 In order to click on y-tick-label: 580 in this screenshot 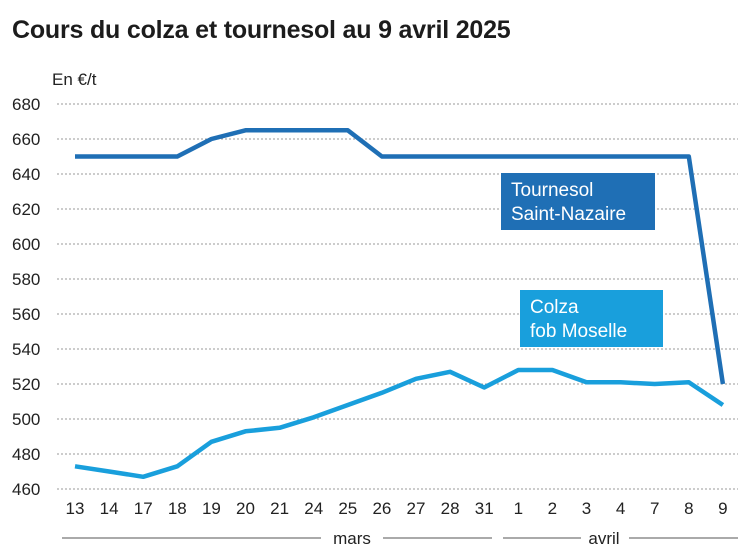, I will do `click(26, 279)`.